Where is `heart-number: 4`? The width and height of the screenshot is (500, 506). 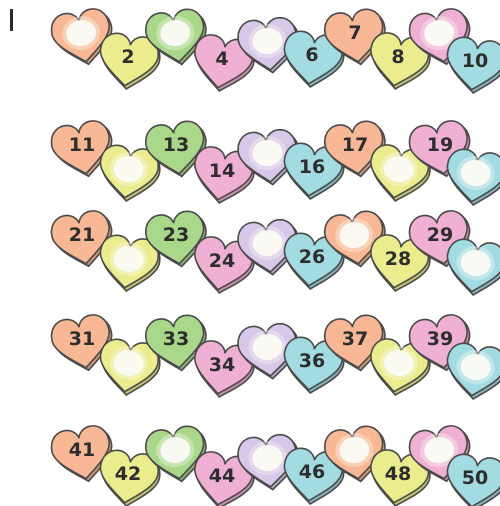 heart-number: 4 is located at coordinates (221, 59).